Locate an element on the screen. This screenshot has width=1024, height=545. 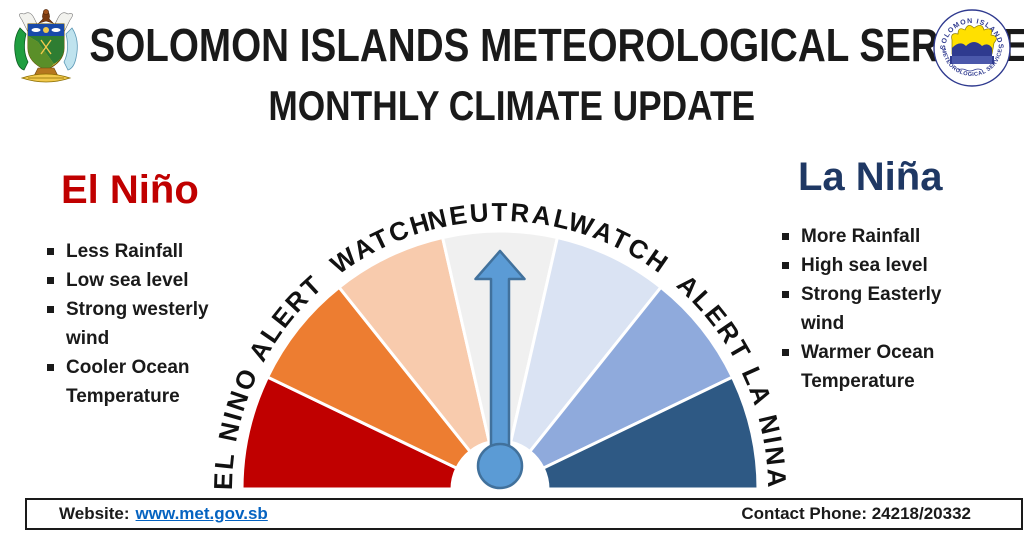
page-subtitle: MONTHLY CLIMATE UPDATE is located at coordinates (512, 105).